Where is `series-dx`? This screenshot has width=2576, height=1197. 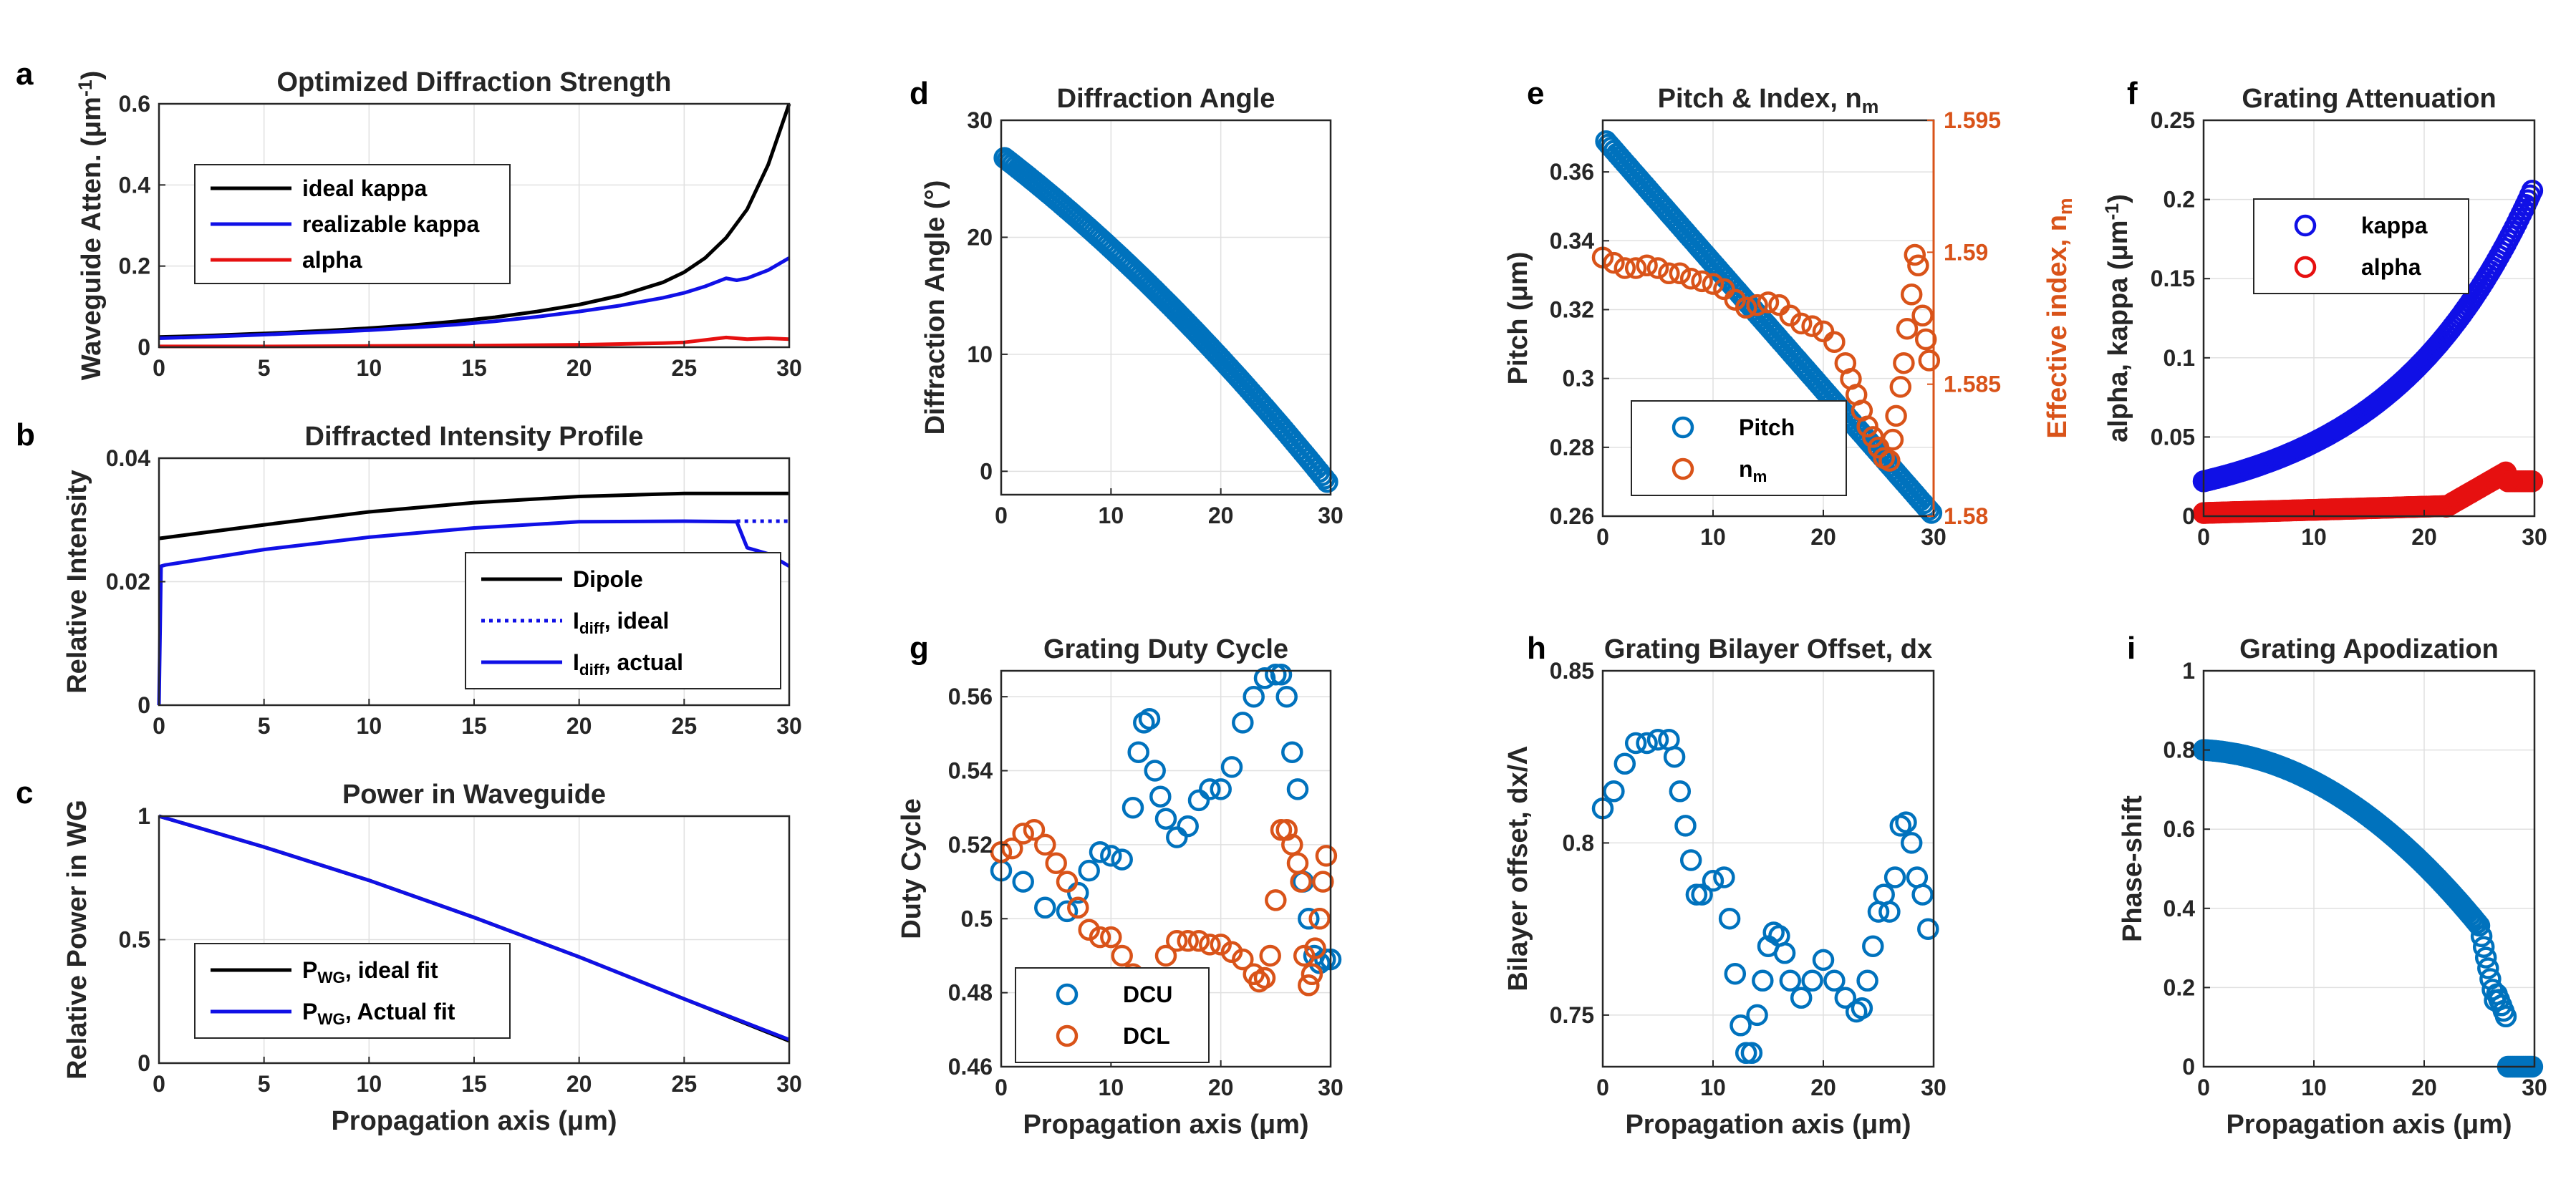
series-dx is located at coordinates (1765, 896).